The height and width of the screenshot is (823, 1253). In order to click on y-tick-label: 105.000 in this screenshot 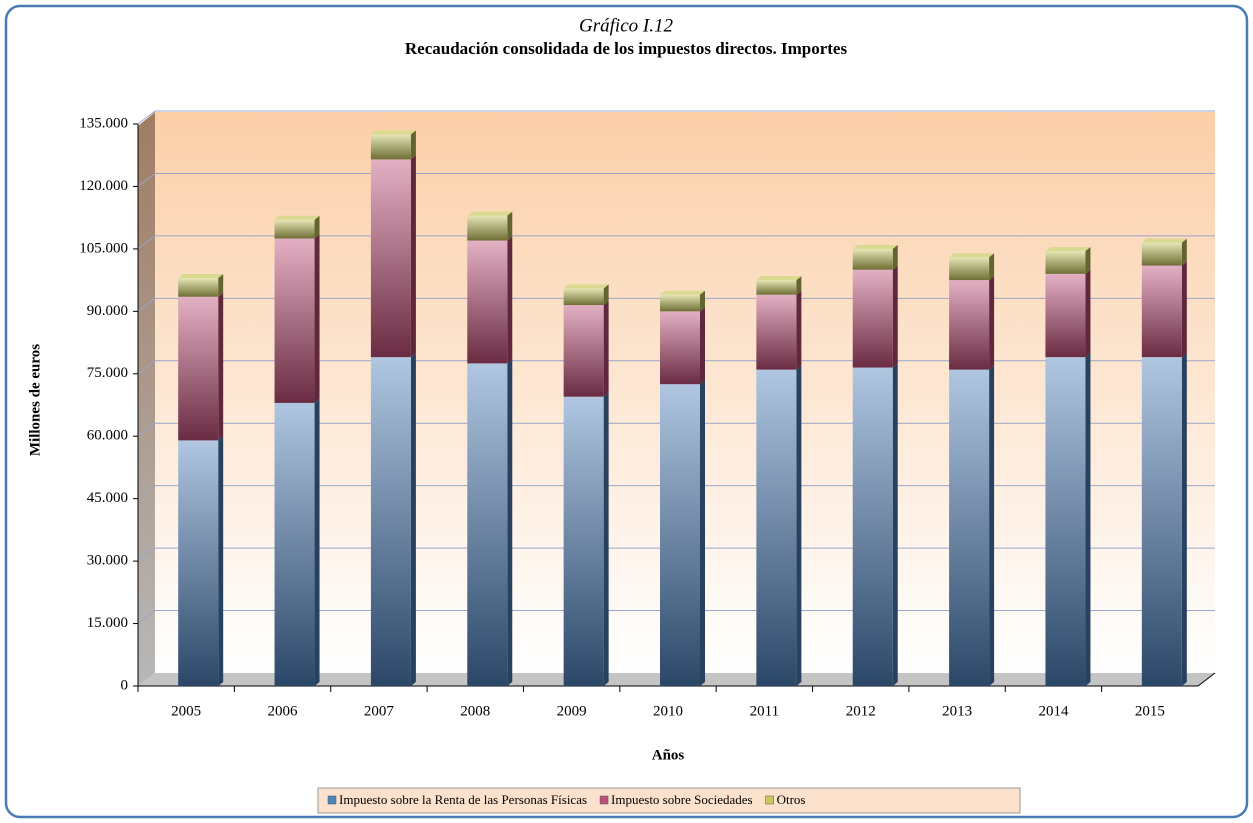, I will do `click(103, 248)`.